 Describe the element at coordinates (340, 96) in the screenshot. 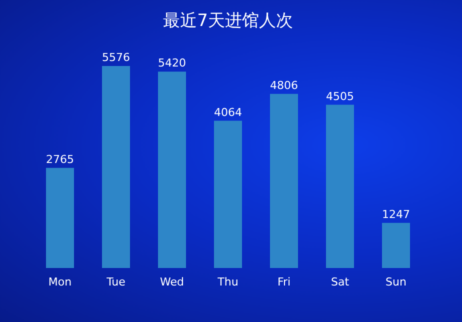

I see `data-label: 4505` at that location.